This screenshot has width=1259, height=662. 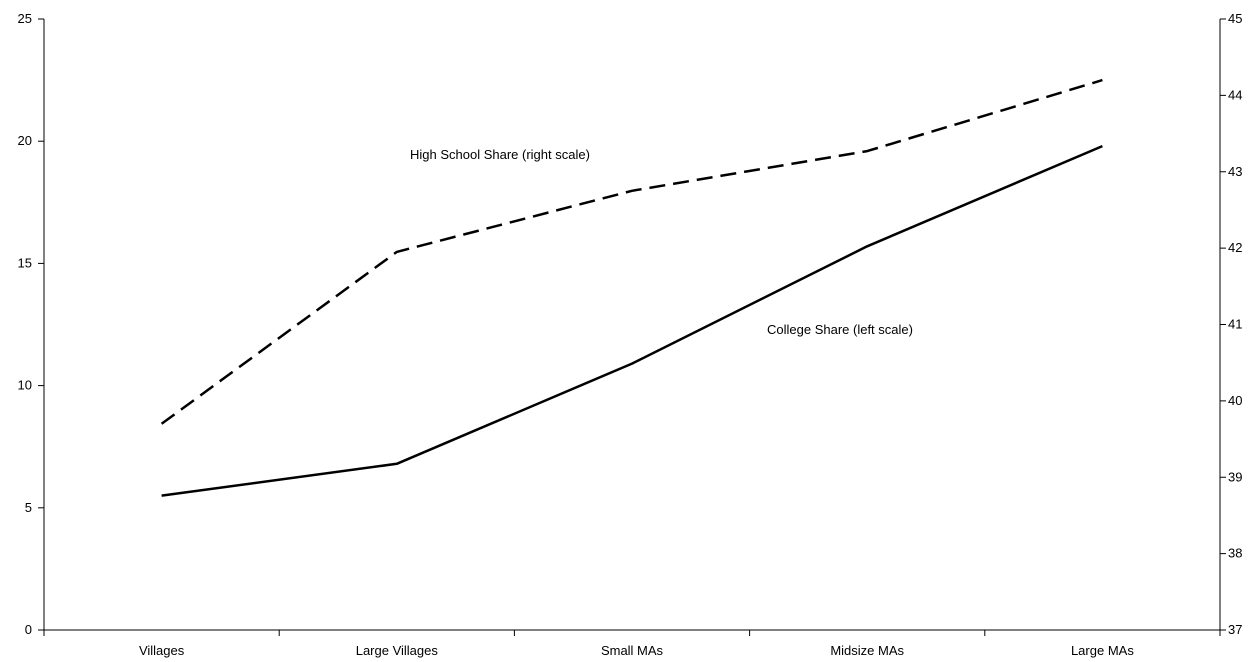 I want to click on left-tick-label: 5, so click(x=28, y=507).